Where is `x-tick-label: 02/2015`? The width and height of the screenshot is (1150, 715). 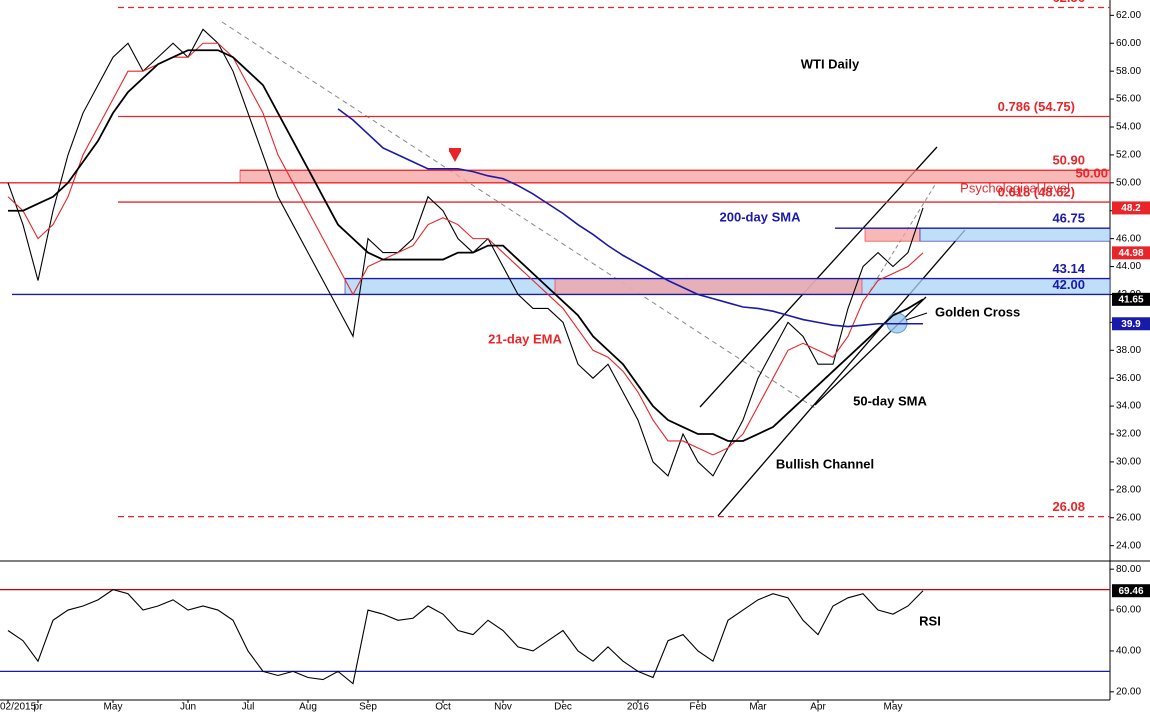
x-tick-label: 02/2015 is located at coordinates (18, 707).